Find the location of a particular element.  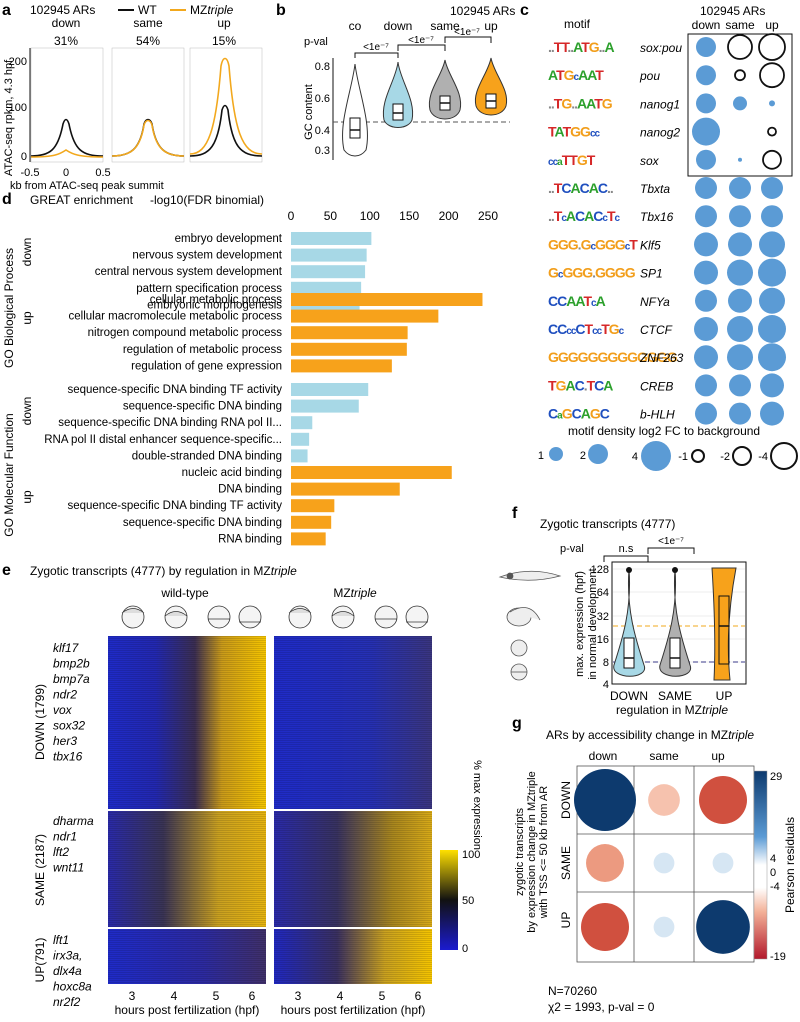

gene-label: irx3a, is located at coordinates (67, 956).